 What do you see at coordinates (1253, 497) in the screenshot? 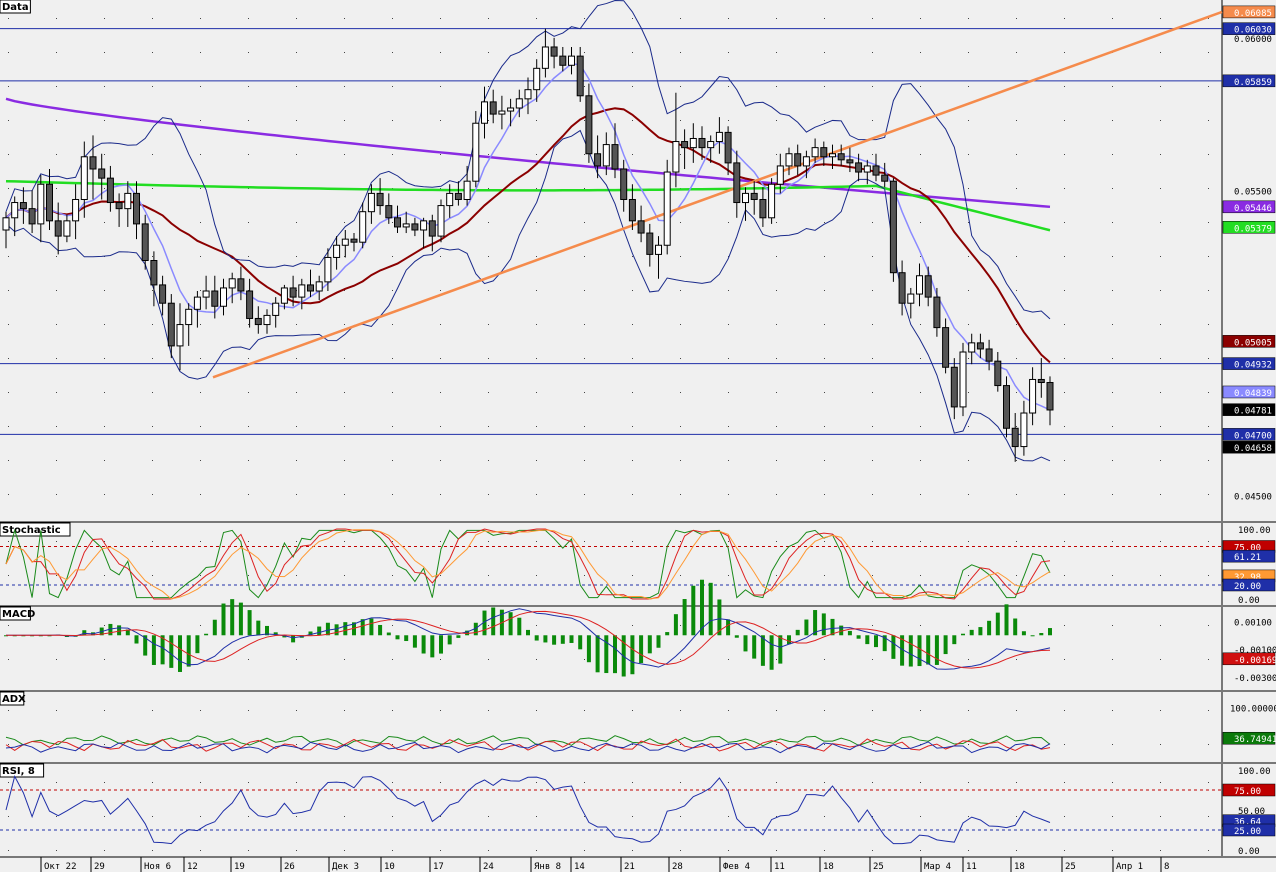
I see `price-tick: 0.04500` at bounding box center [1253, 497].